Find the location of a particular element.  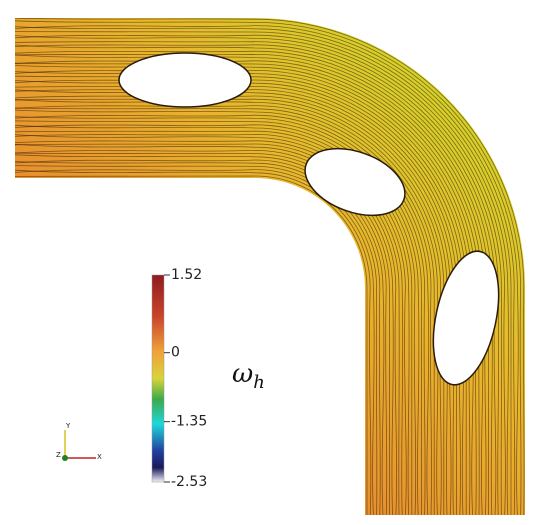

colorbar-tick-label: -1.35 is located at coordinates (189, 422).